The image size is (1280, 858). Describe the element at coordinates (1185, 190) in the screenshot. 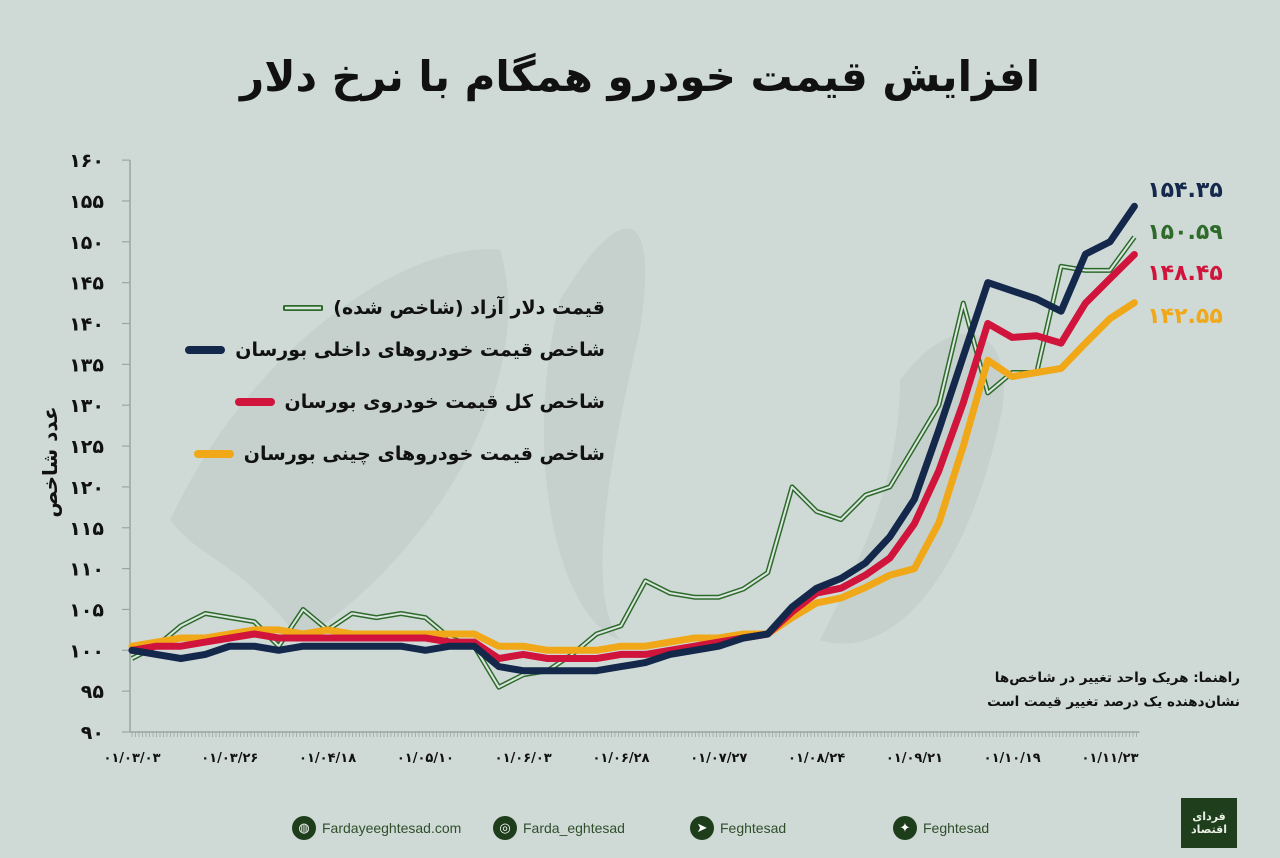

I see `end-value-label: ۱۵۴.۳۵` at that location.